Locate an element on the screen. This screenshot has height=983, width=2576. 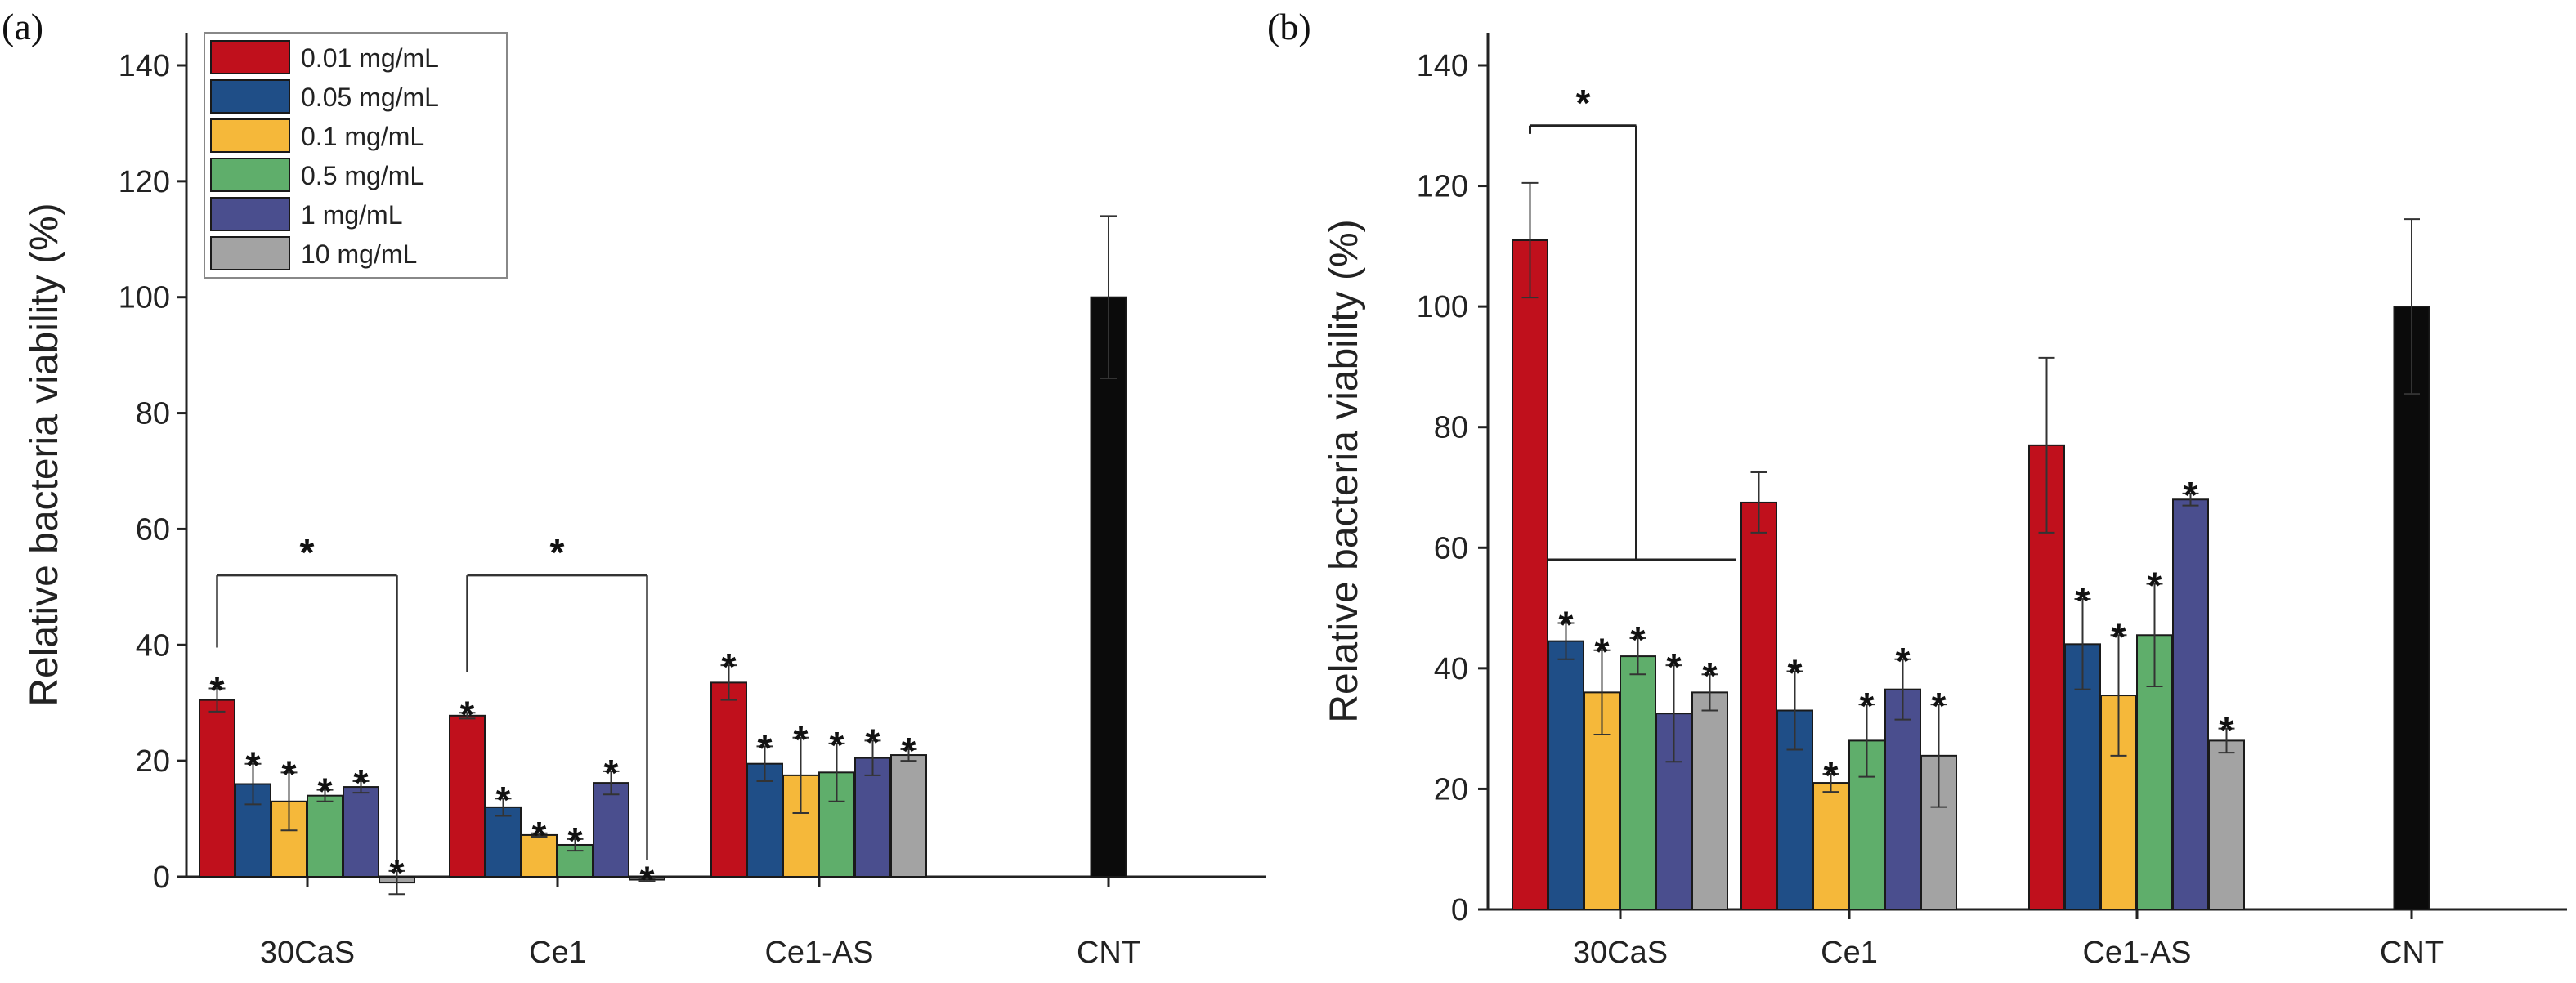
legend-label: 10 mg/mL is located at coordinates (359, 254).